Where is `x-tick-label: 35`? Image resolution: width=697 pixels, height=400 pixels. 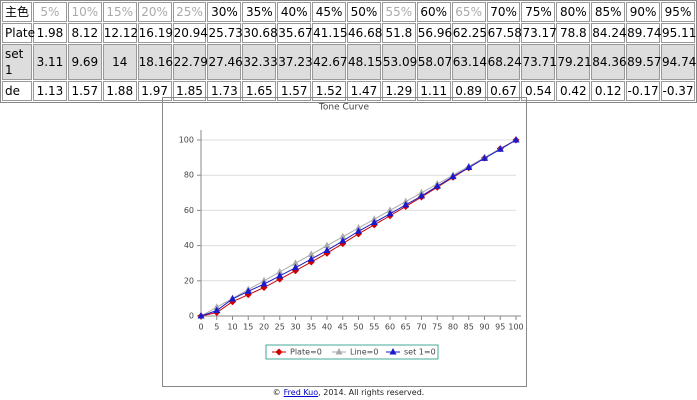 x-tick-label: 35 is located at coordinates (311, 327).